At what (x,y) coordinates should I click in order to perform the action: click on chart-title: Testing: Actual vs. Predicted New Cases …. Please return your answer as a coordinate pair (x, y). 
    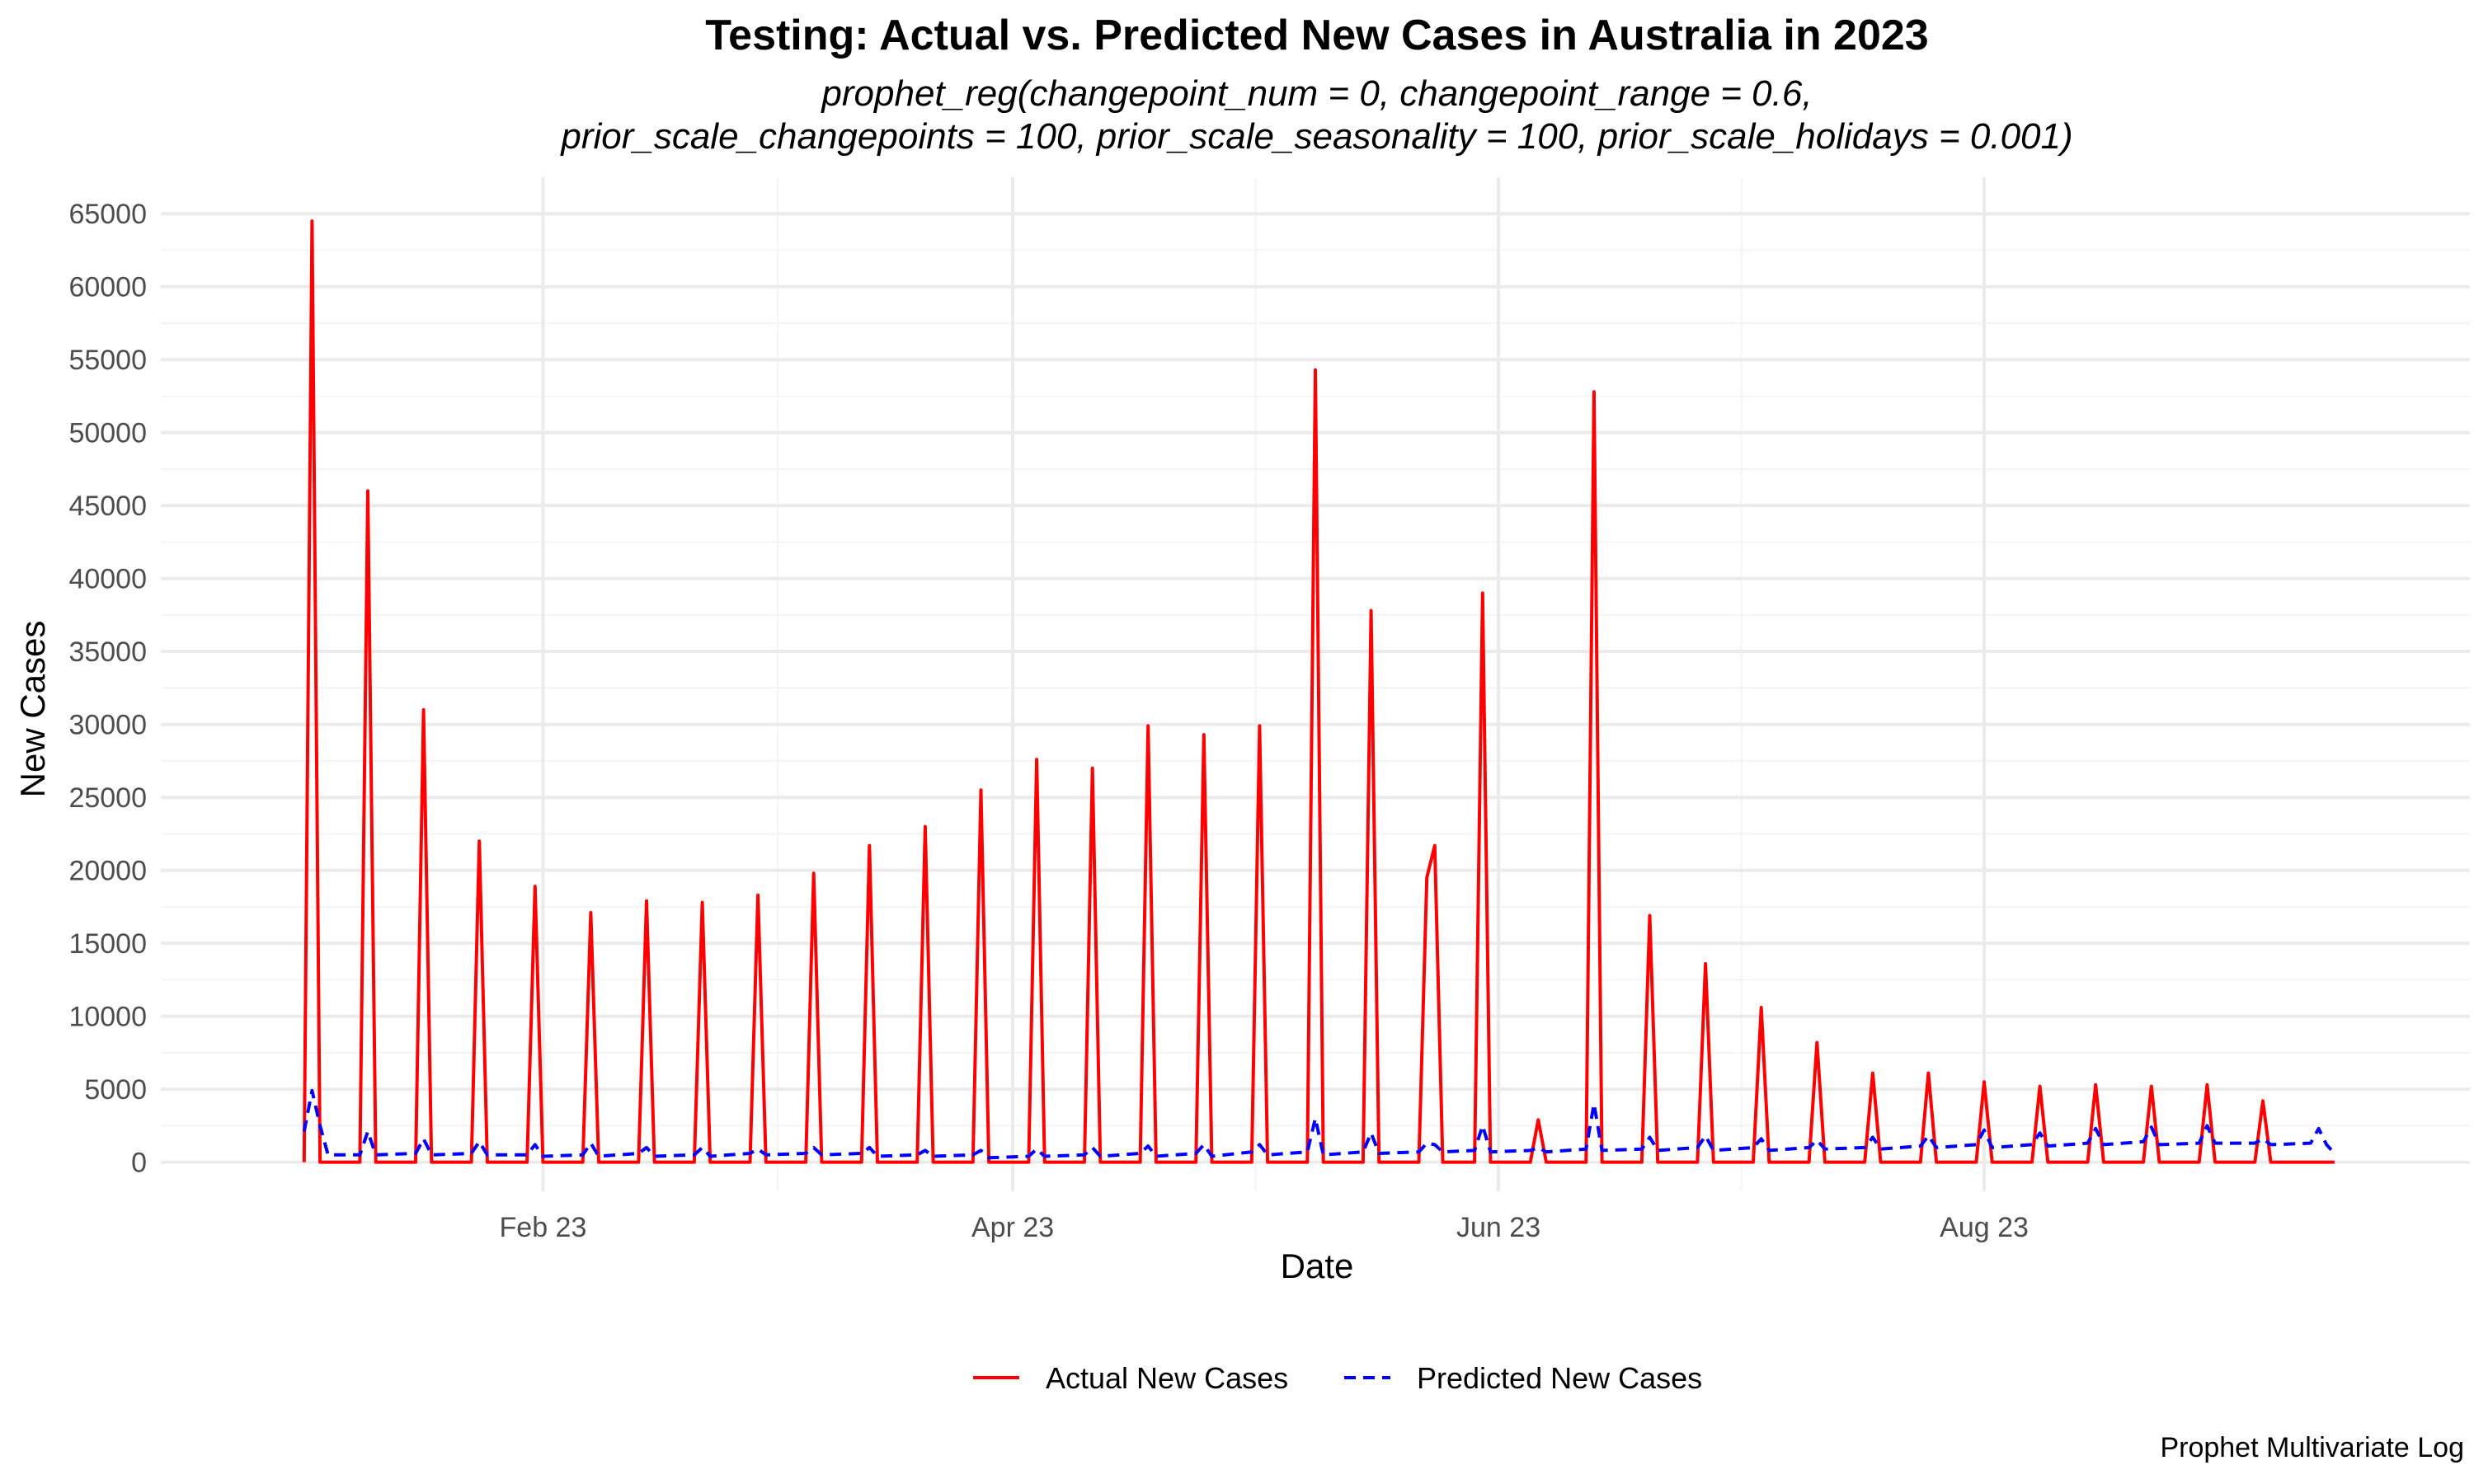
    Looking at the image, I should click on (1316, 35).